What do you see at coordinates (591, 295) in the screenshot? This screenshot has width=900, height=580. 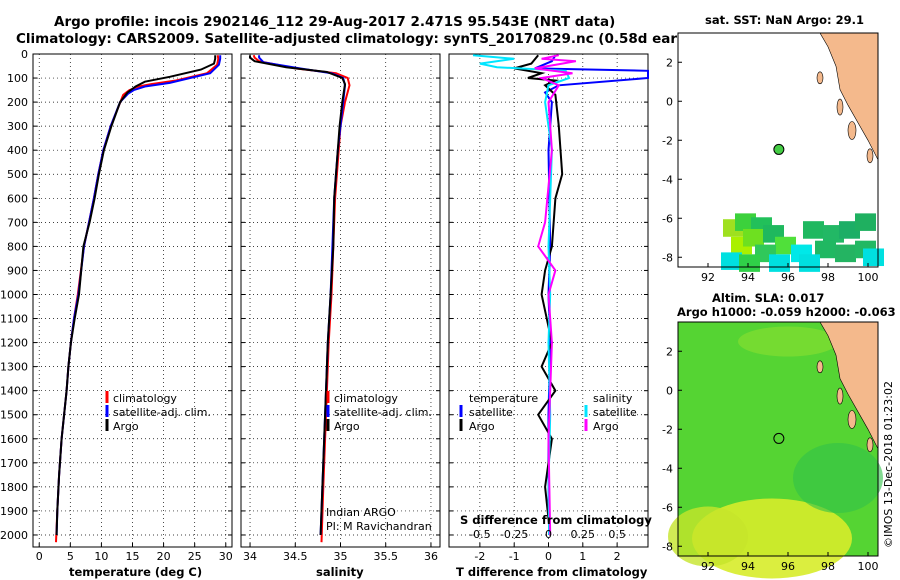 I see `series-line-t-satellite` at bounding box center [591, 295].